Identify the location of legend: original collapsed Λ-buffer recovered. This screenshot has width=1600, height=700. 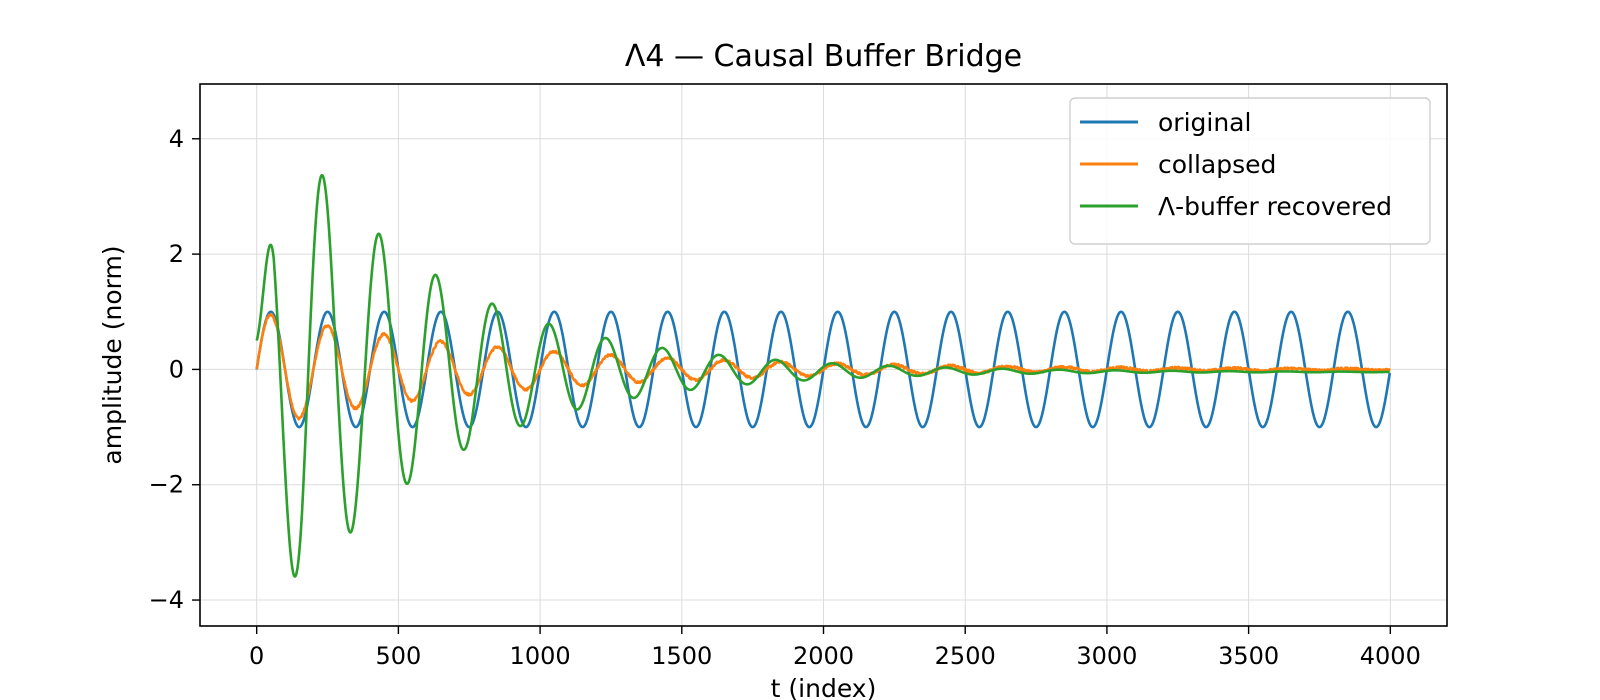
(1250, 171).